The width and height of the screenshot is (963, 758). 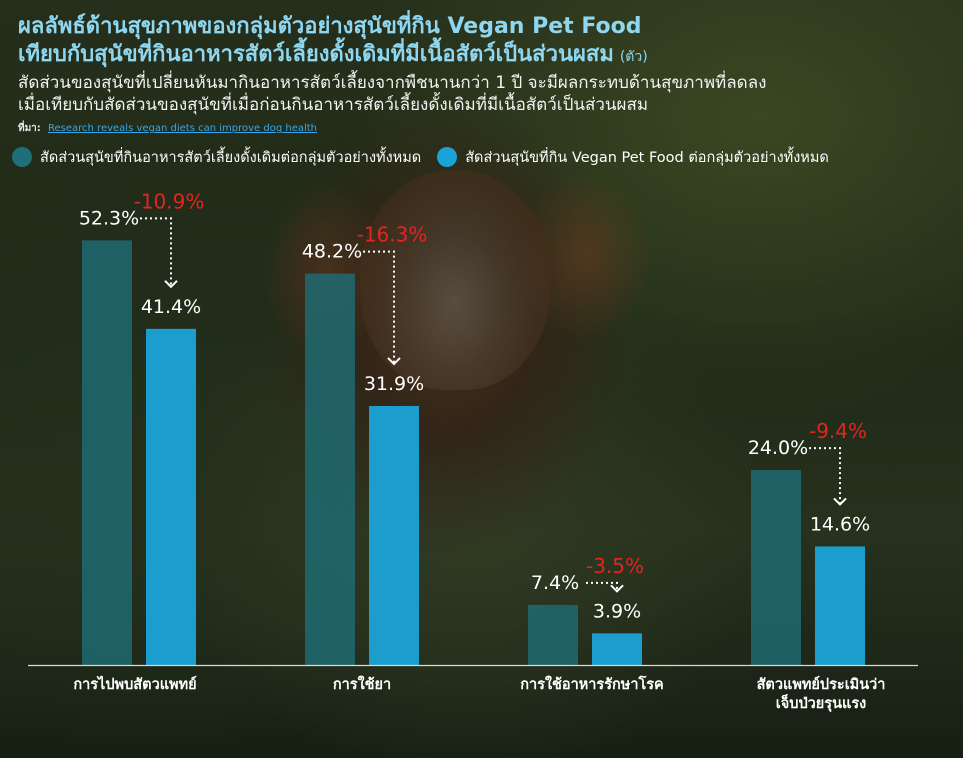 I want to click on change-label-0: -10.9%, so click(x=169, y=201).